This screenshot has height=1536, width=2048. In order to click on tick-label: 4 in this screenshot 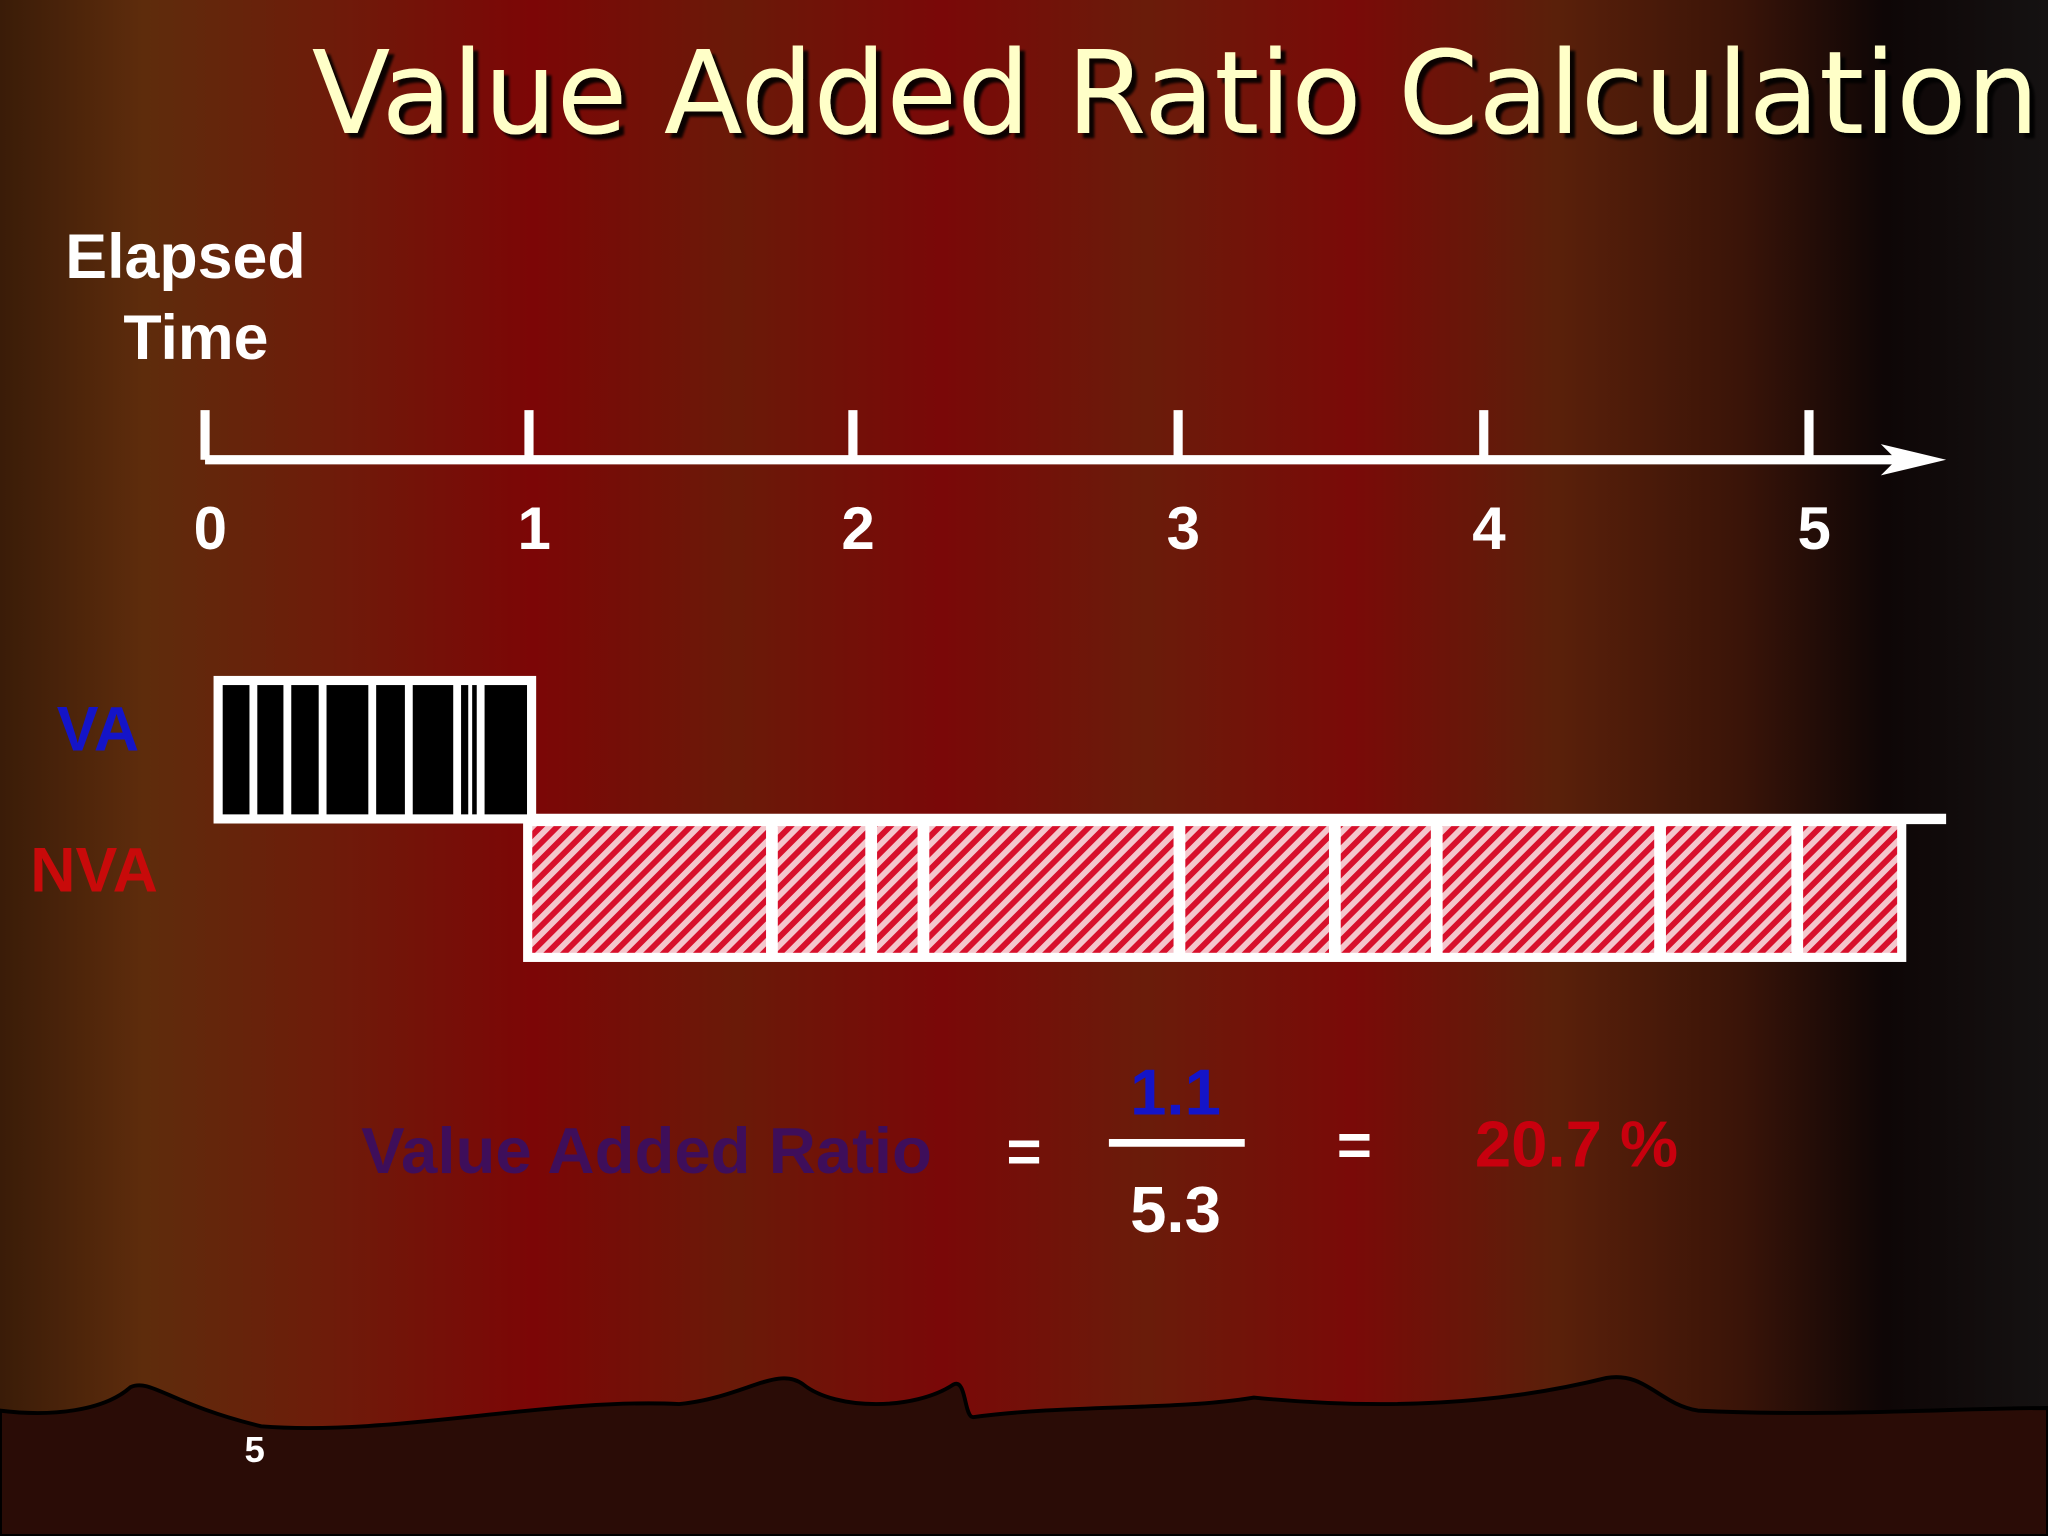, I will do `click(1489, 528)`.